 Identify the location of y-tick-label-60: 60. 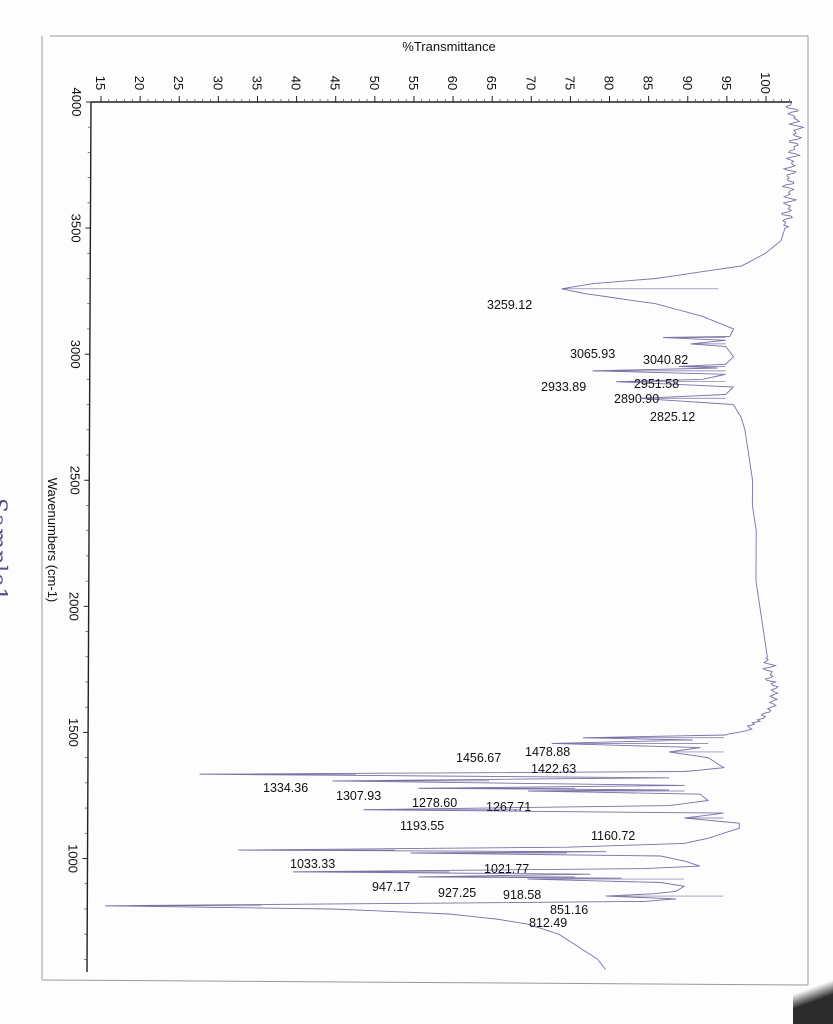
(452, 83).